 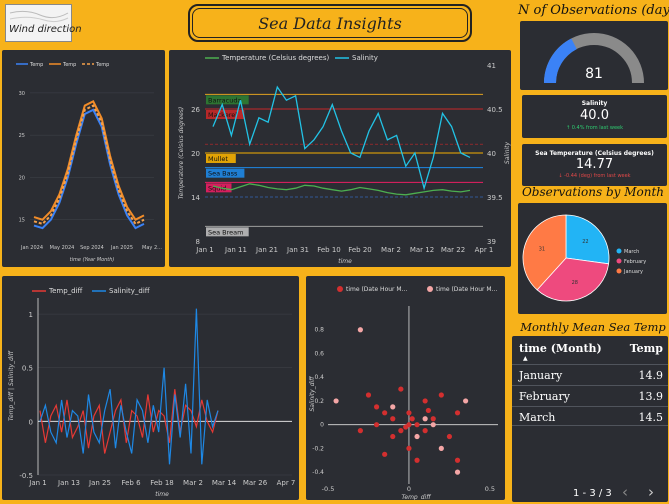 What do you see at coordinates (99, 483) in the screenshot?
I see `x-tick-label: Jan 25` at bounding box center [99, 483].